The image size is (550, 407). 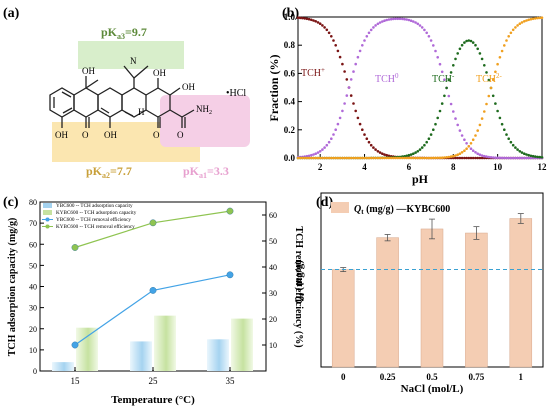 What do you see at coordinates (47, 212) in the screenshot?
I see `panel-c-legend-swatch` at bounding box center [47, 212].